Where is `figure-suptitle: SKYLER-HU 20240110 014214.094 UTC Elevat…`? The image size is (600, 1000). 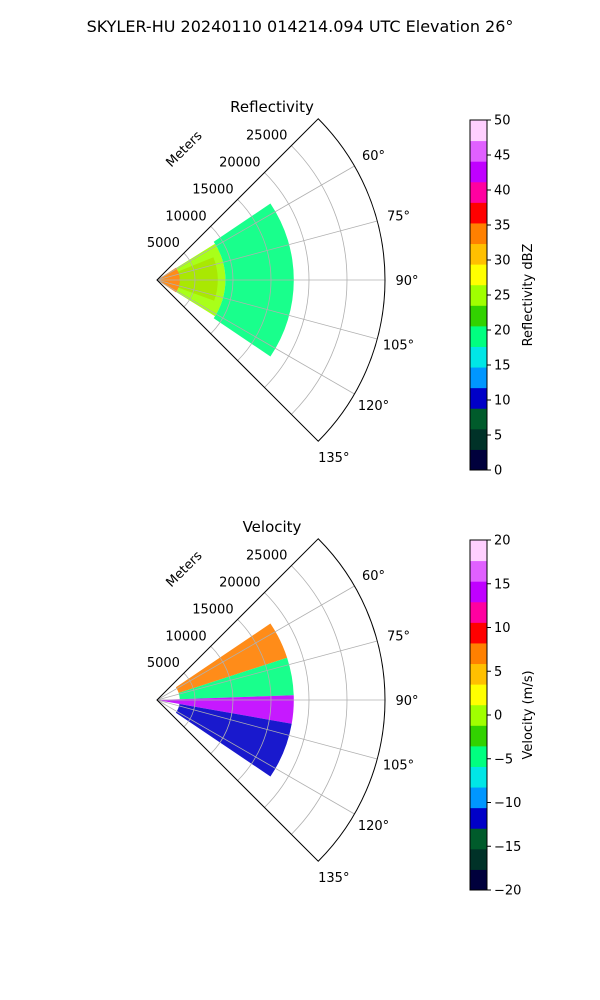 figure-suptitle: SKYLER-HU 20240110 014214.094 UTC Elevat… is located at coordinates (300, 26).